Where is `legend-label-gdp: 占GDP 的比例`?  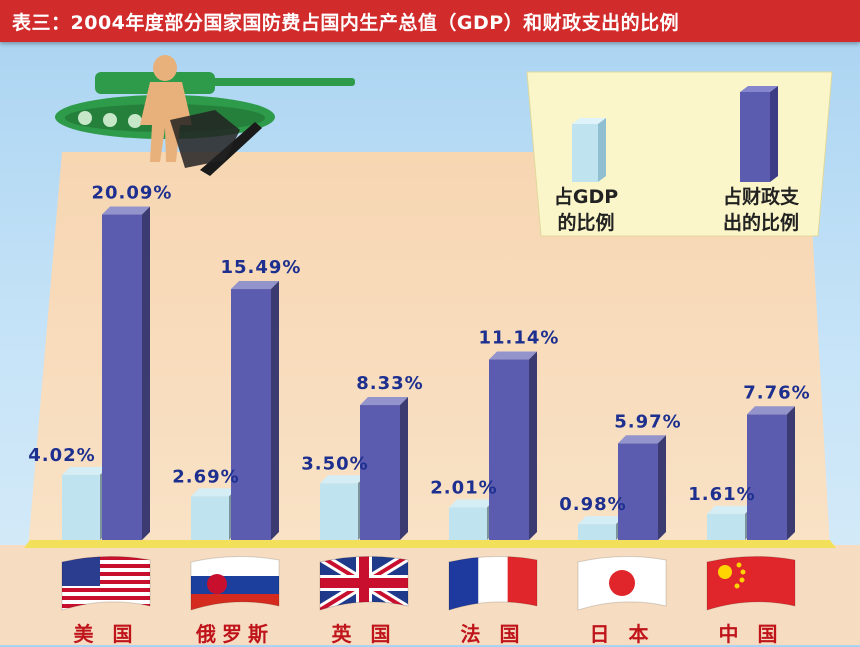 legend-label-gdp: 占GDP 的比例 is located at coordinates (586, 210).